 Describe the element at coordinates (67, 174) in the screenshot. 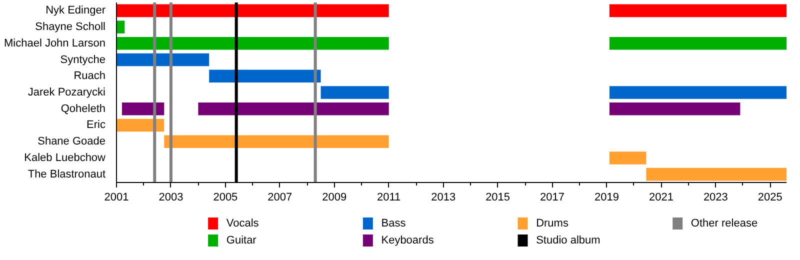

I see `y-tick-label: The Blastronaut` at that location.